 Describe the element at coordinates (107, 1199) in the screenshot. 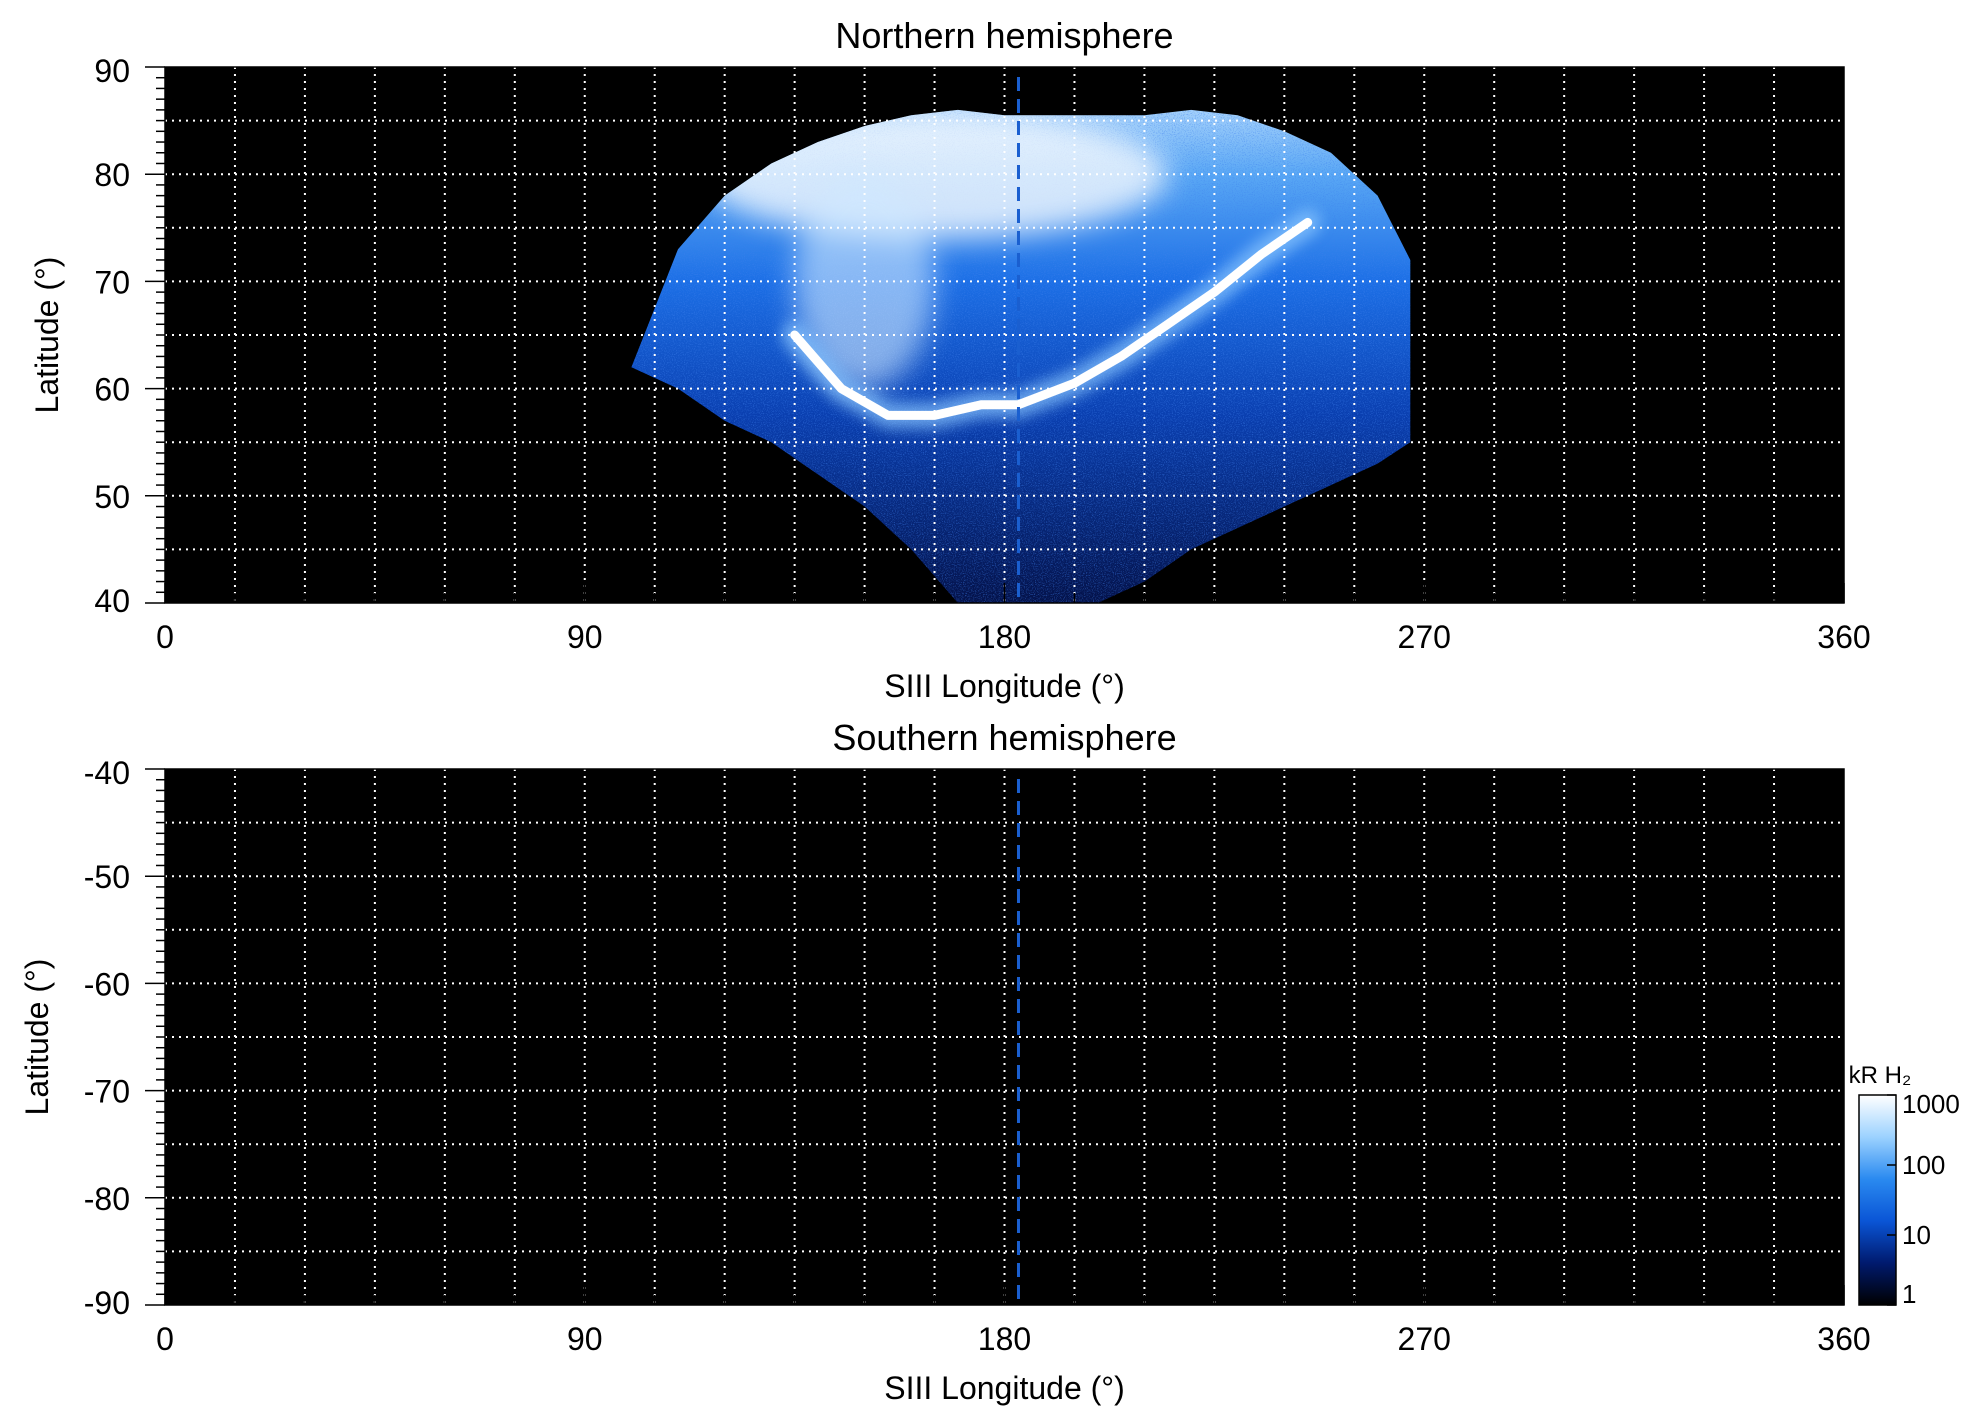

I see `y-tick-label: -80` at that location.